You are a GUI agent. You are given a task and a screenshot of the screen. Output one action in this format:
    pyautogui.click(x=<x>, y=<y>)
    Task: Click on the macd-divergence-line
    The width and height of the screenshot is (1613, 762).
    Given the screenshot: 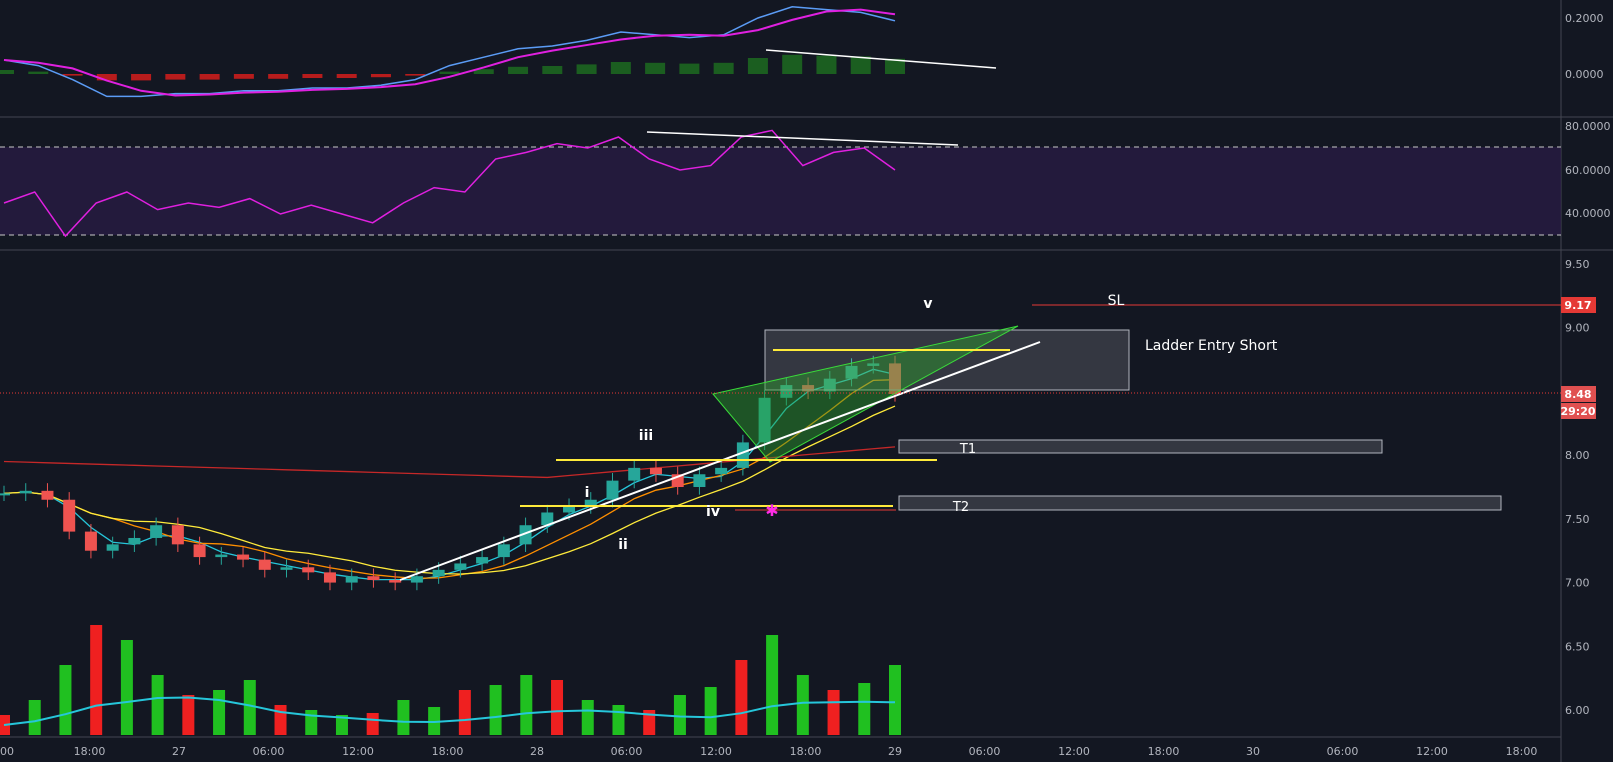 What is the action you would take?
    pyautogui.click(x=881, y=59)
    